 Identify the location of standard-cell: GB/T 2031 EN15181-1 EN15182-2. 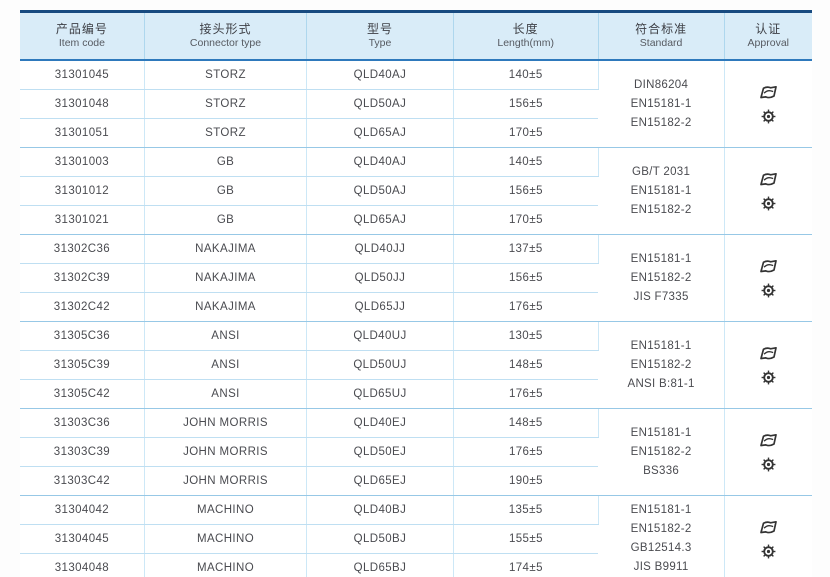
(661, 191).